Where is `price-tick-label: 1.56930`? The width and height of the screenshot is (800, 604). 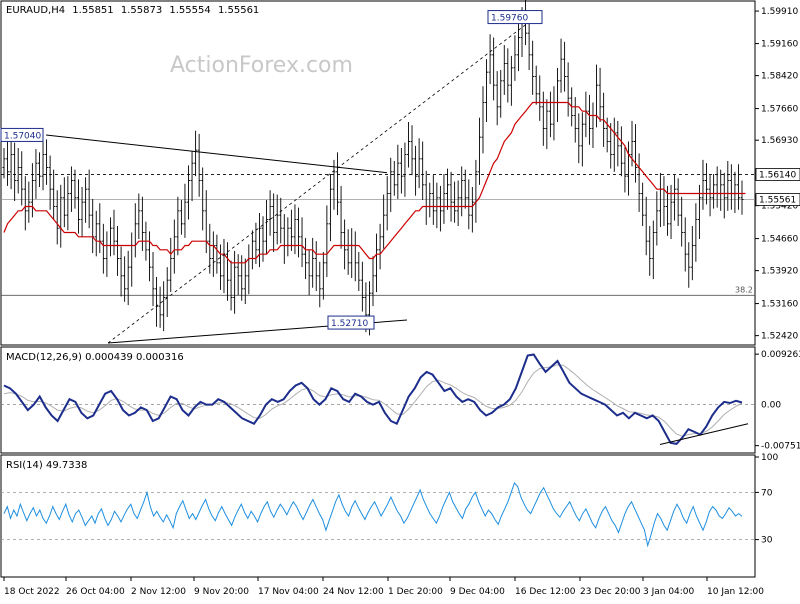
price-tick-label: 1.56930 is located at coordinates (779, 141).